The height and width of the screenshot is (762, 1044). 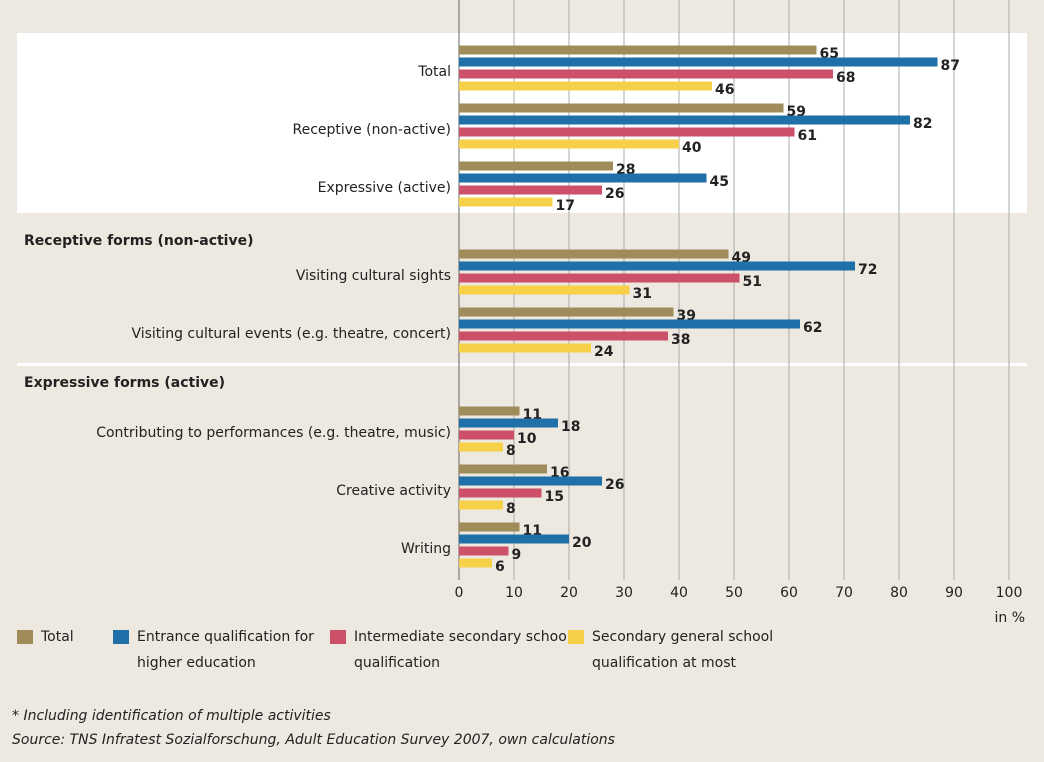 I want to click on category-label: Receptive (non-active), so click(x=372, y=130).